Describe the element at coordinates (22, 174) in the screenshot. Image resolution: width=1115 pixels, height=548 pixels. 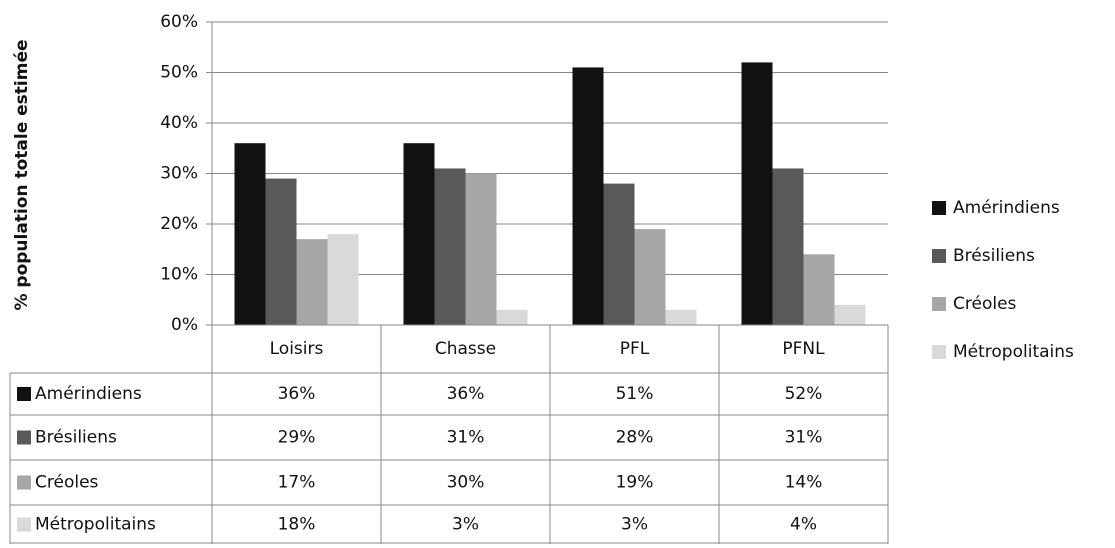
I see `y-axis-title: % population totale estimée` at that location.